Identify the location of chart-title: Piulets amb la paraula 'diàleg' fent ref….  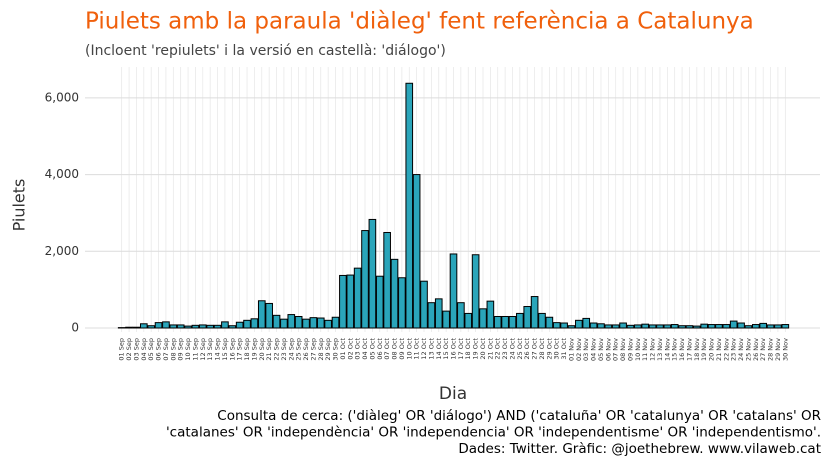
(419, 22).